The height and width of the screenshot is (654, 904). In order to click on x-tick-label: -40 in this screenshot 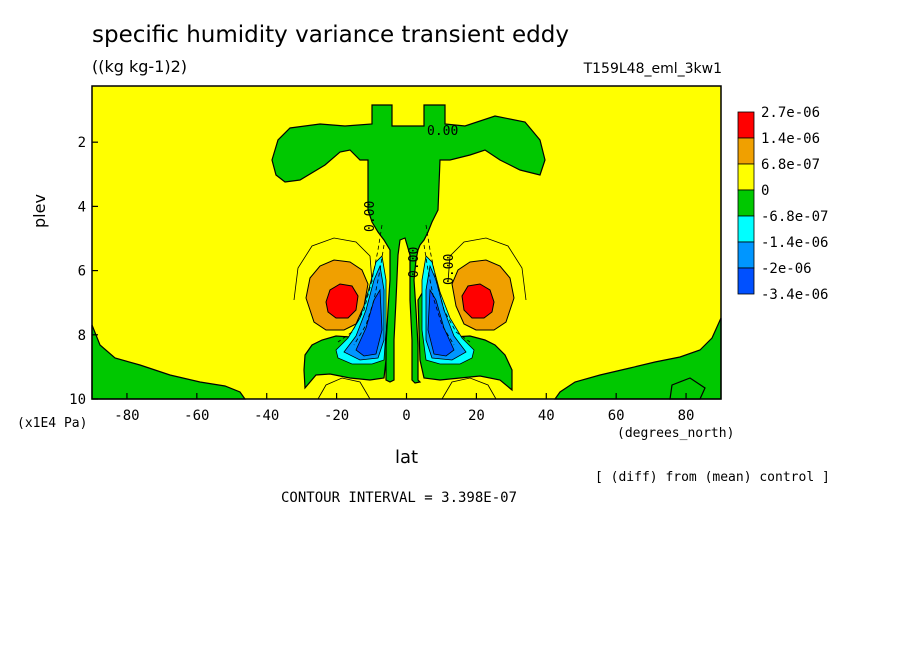, I will do `click(266, 416)`.